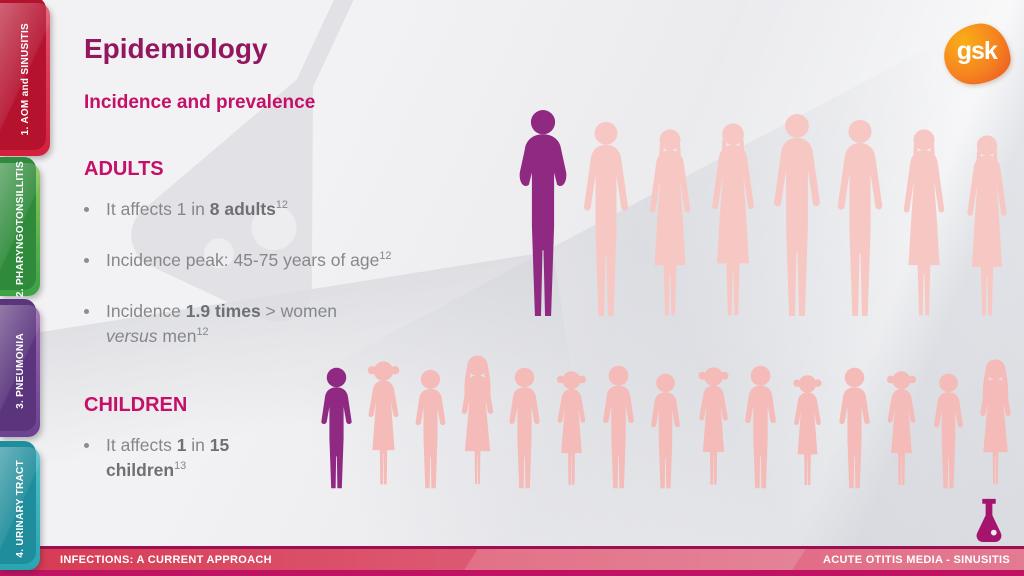 The image size is (1024, 576). I want to click on flask-watermark-icon, so click(253, 161).